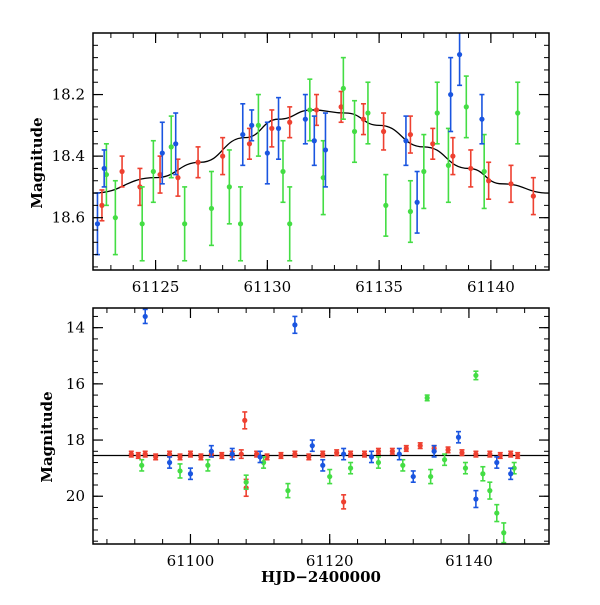 The height and width of the screenshot is (605, 600). I want to click on top-x-tick-label: 61130, so click(267, 287).